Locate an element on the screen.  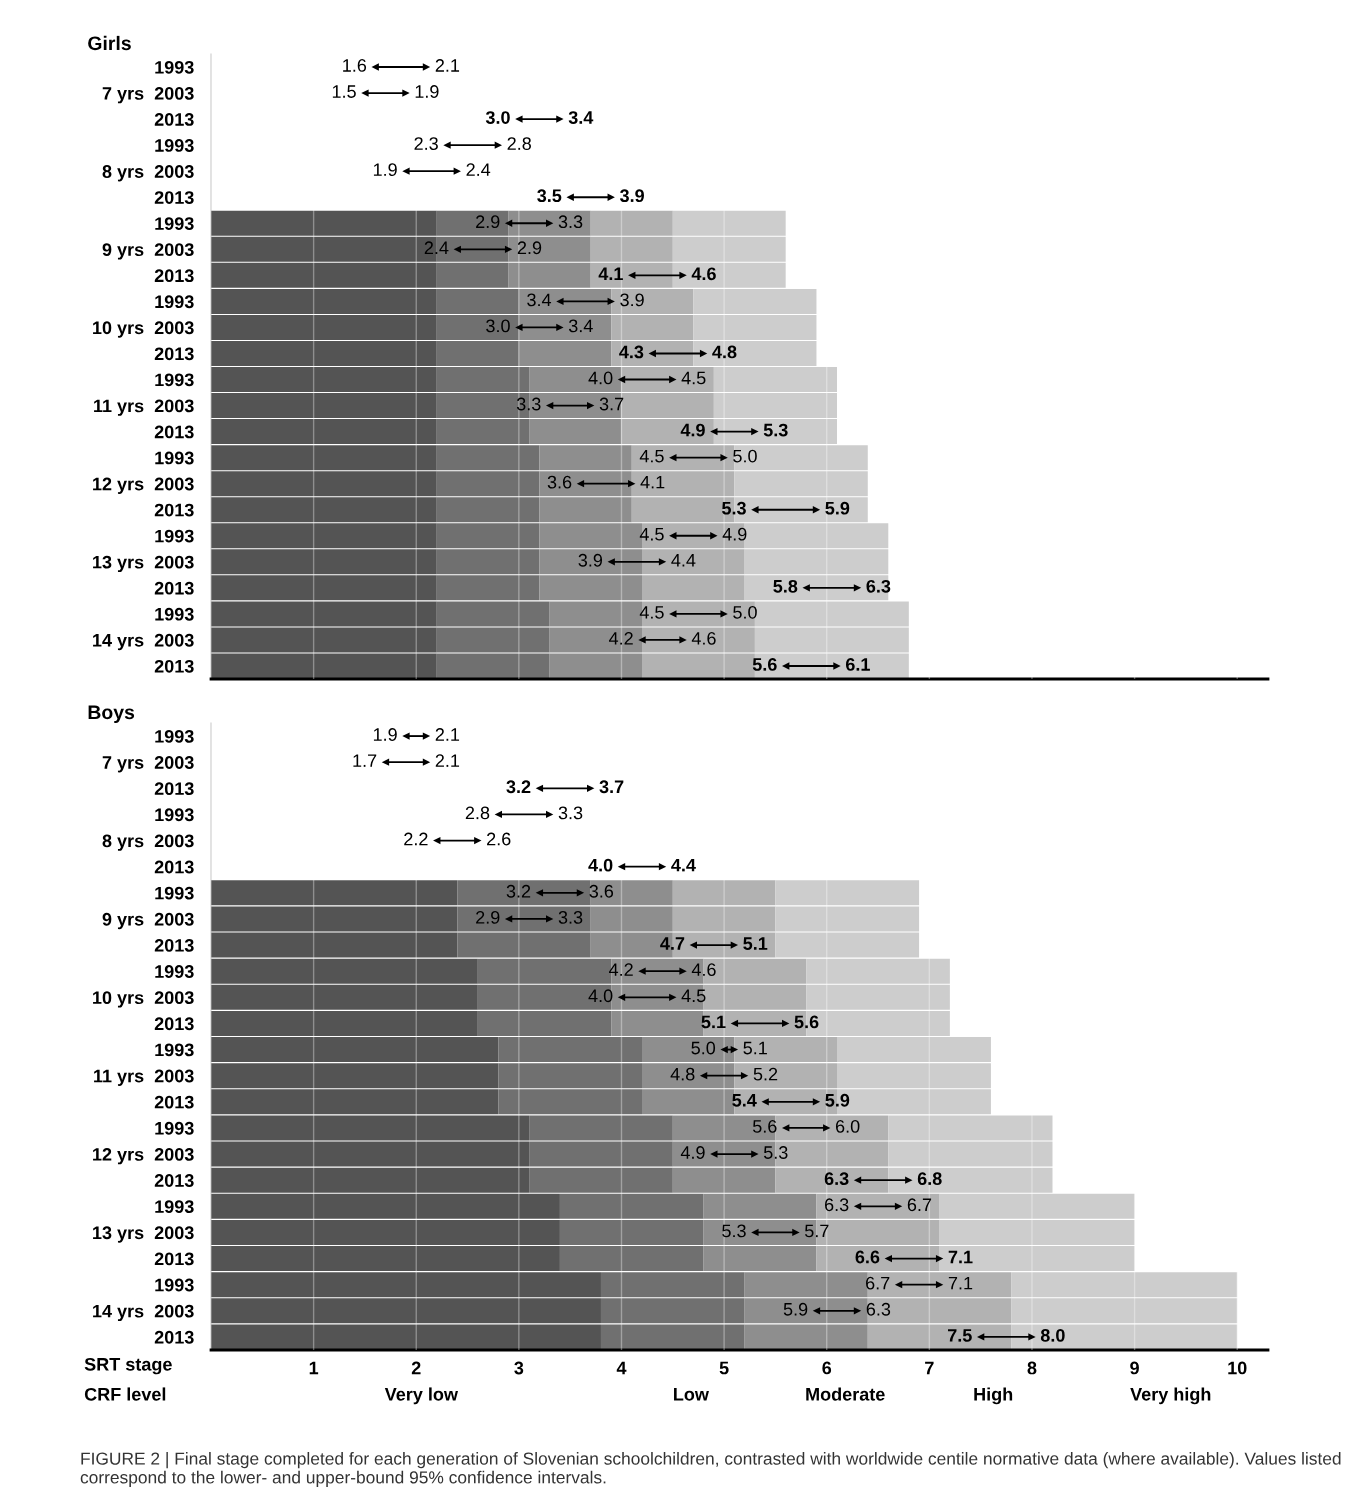
data-label: 2.4 is located at coordinates (478, 169).